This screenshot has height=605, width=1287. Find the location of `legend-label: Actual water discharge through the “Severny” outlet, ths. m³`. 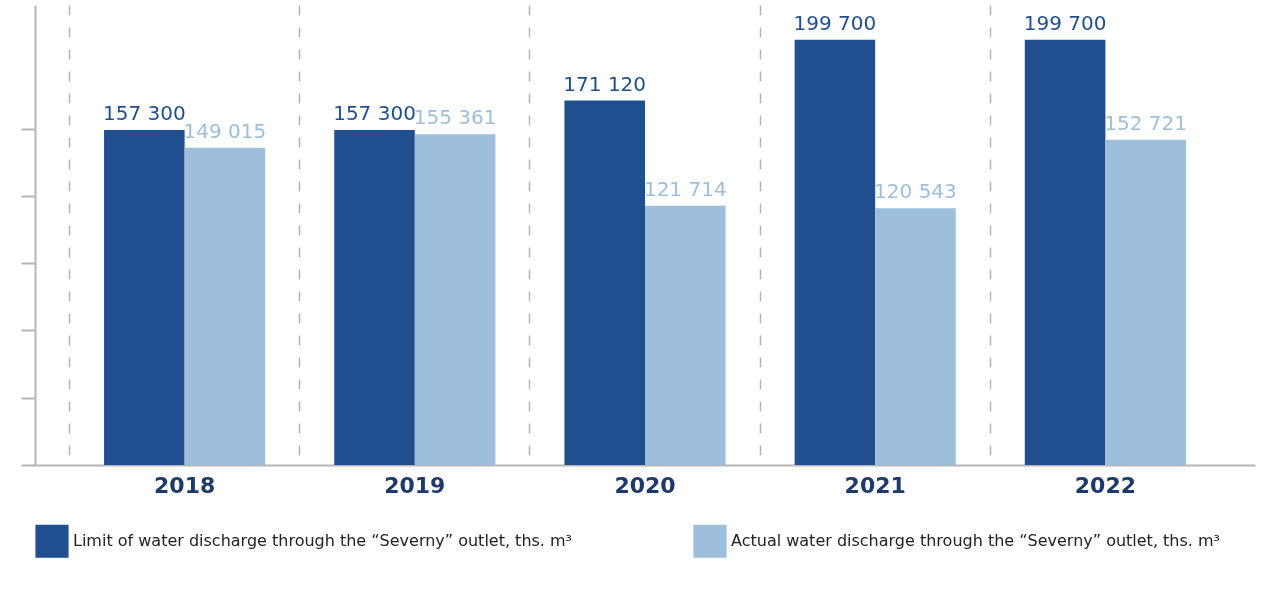

legend-label: Actual water discharge through the “Severny” outlet, ths. m³ is located at coordinates (975, 541).